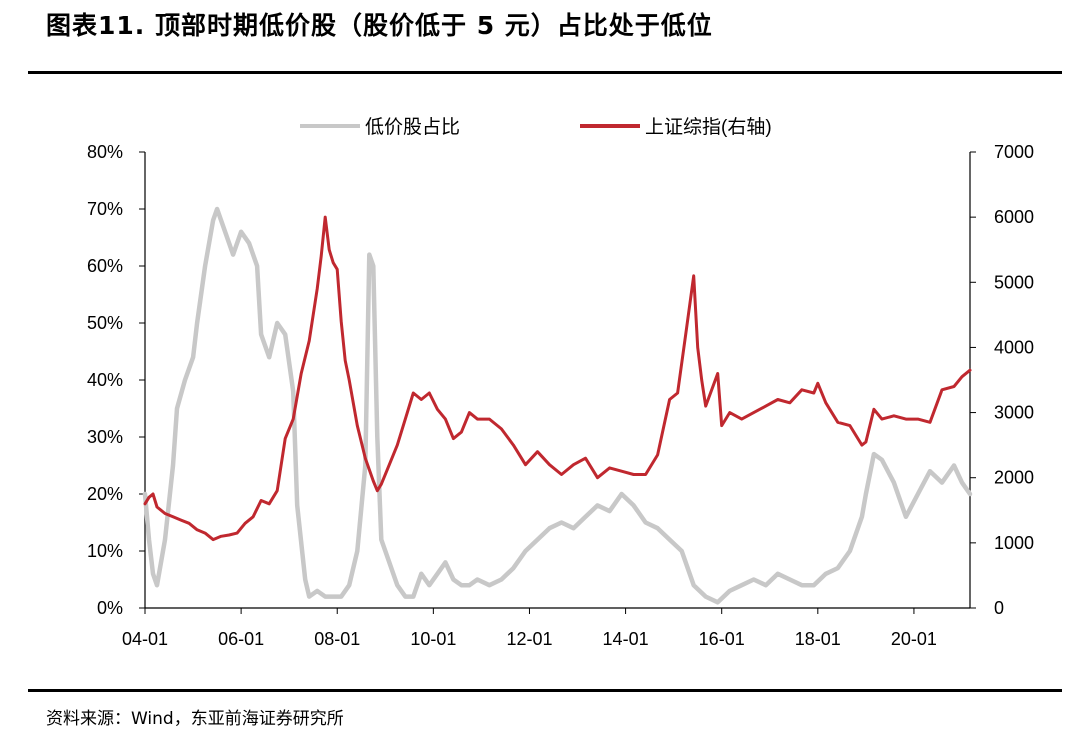  I want to click on right-axis-tick-label: 6000, so click(1014, 217).